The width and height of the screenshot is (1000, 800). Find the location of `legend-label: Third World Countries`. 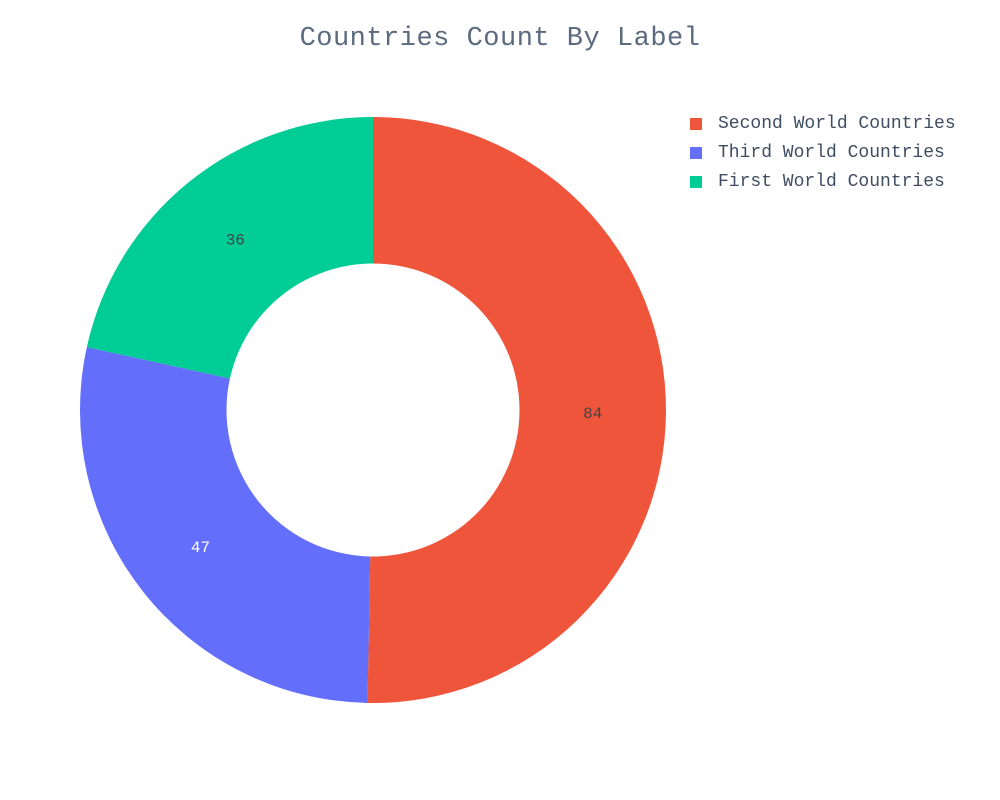

legend-label: Third World Countries is located at coordinates (831, 152).